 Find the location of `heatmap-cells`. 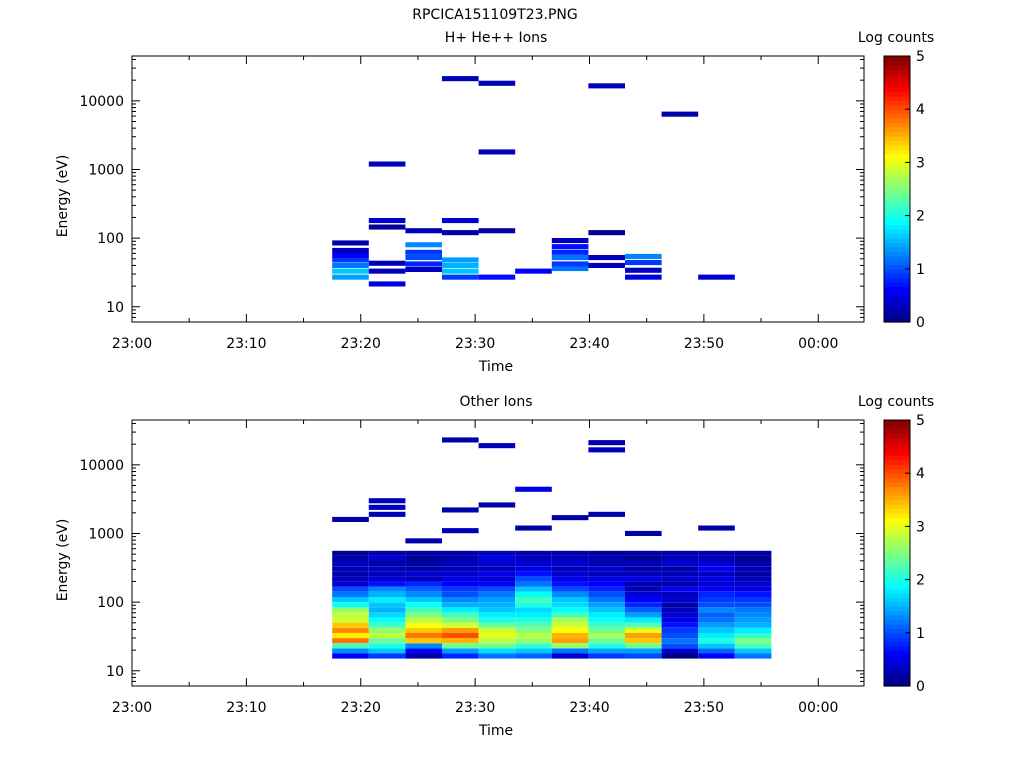

heatmap-cells is located at coordinates (533, 181).